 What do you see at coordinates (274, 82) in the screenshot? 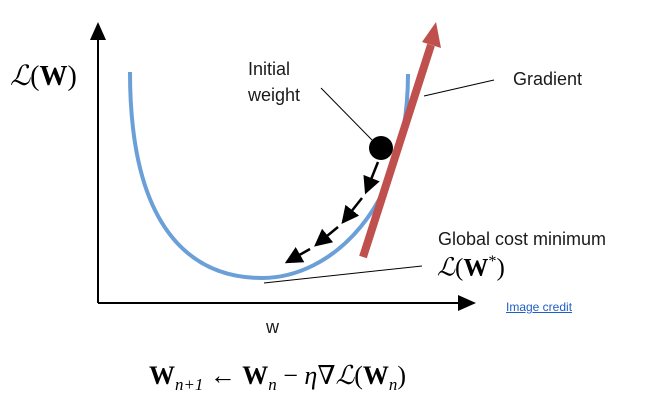
I see `initial-weight-label: Initial weight` at bounding box center [274, 82].